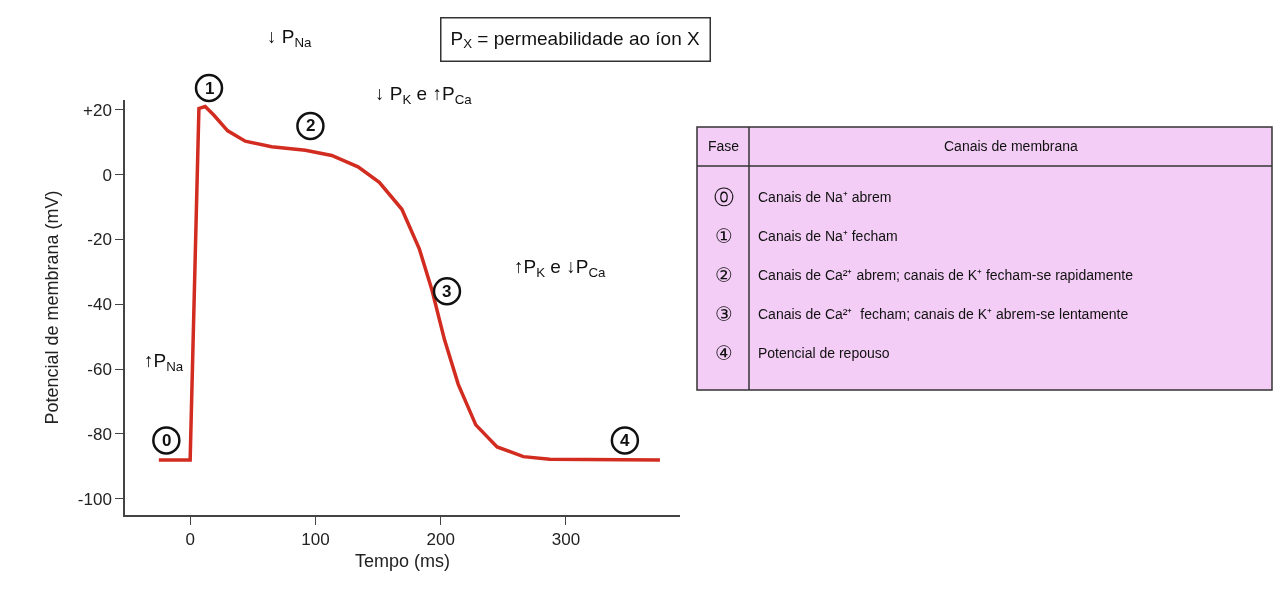 The image size is (1277, 599). Describe the element at coordinates (99, 370) in the screenshot. I see `y-tick-label: -60` at that location.